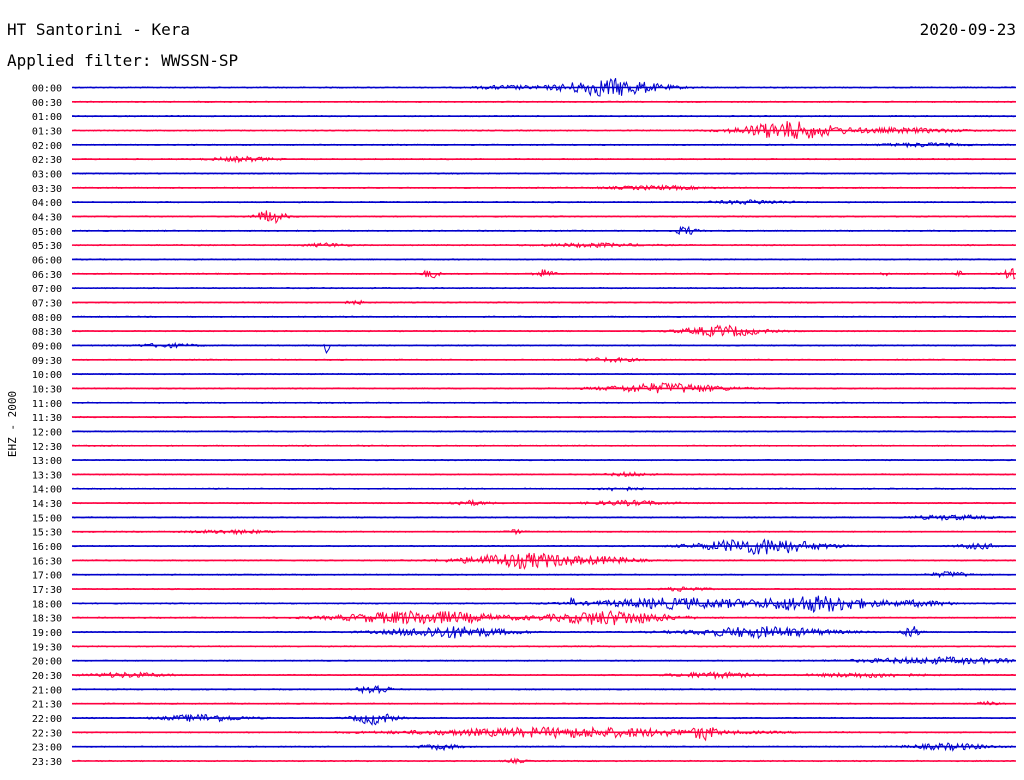 The image size is (1024, 780). I want to click on time-label: 07:30, so click(47, 303).